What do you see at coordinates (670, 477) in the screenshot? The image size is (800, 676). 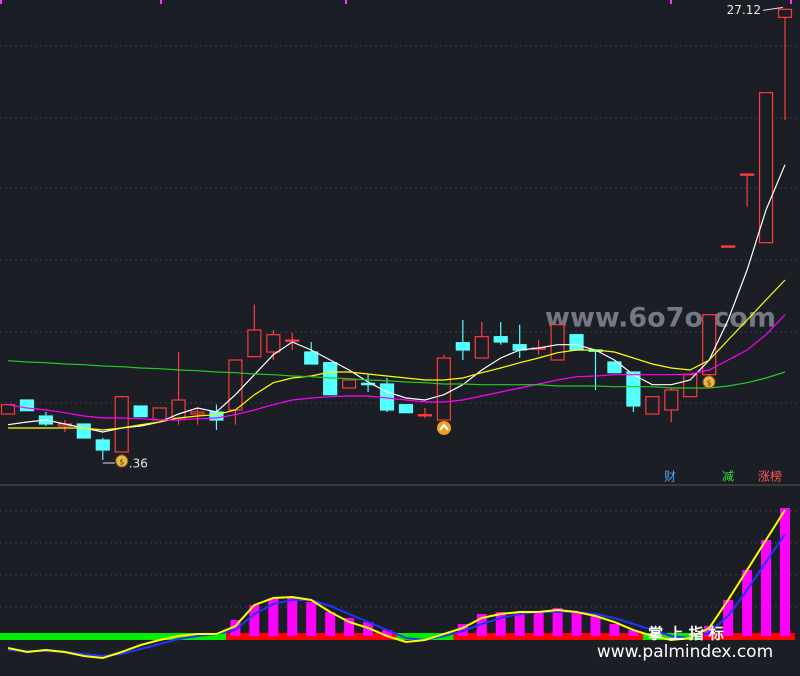 I see `badge: 财` at bounding box center [670, 477].